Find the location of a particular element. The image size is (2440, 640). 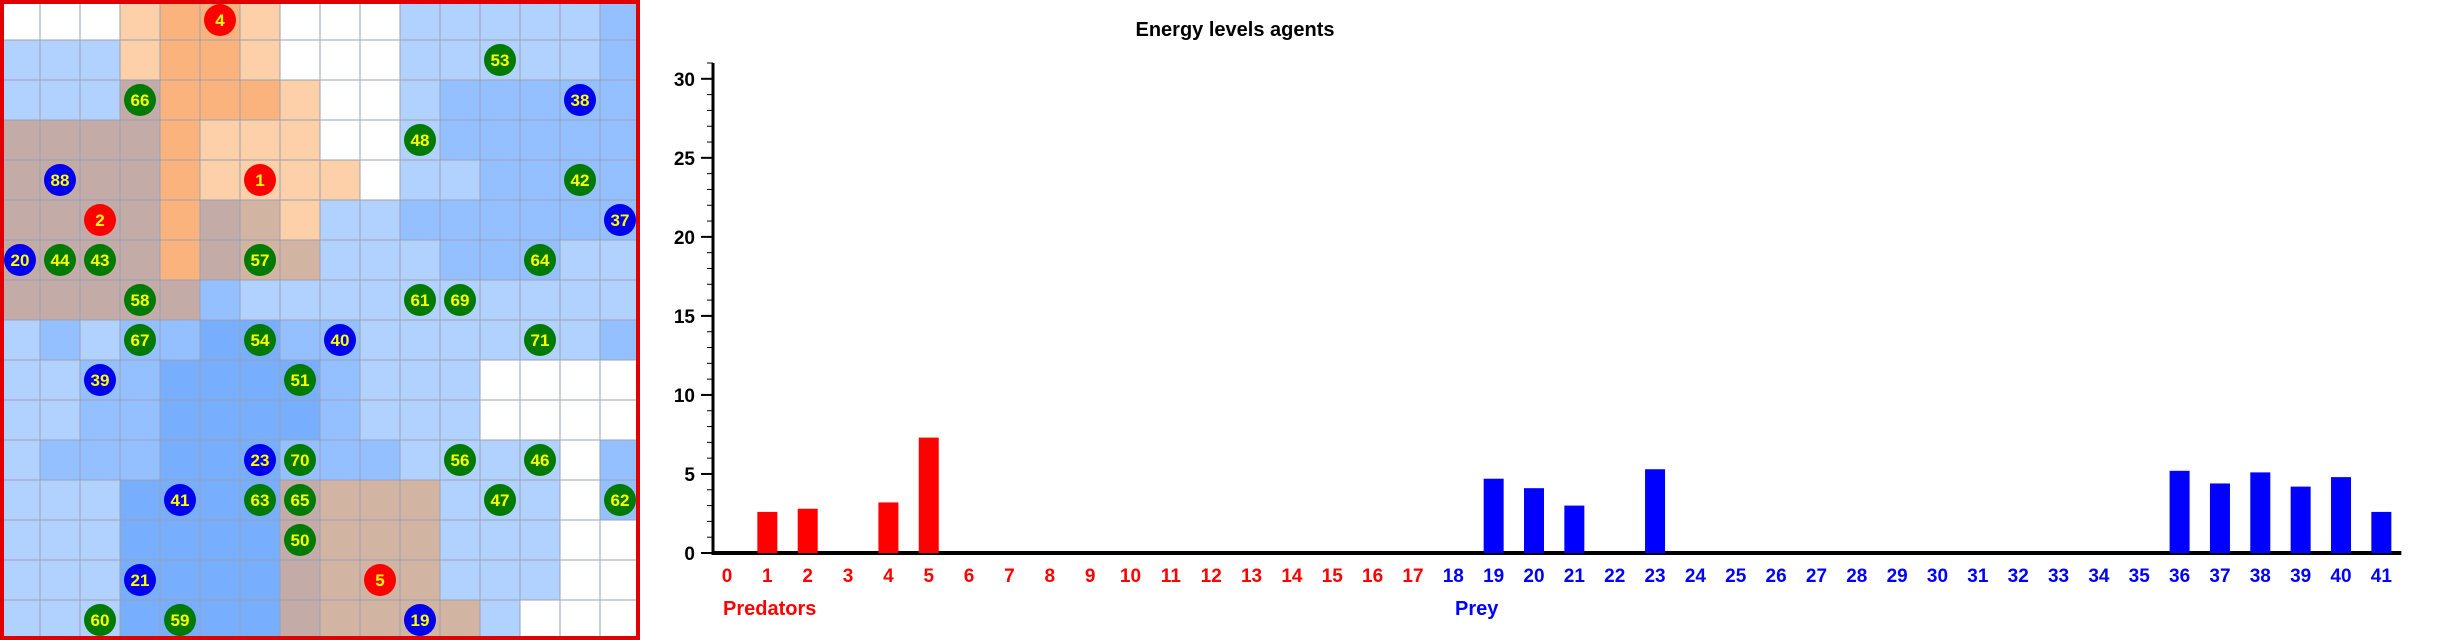

agent-id-label: 37 is located at coordinates (620, 220).